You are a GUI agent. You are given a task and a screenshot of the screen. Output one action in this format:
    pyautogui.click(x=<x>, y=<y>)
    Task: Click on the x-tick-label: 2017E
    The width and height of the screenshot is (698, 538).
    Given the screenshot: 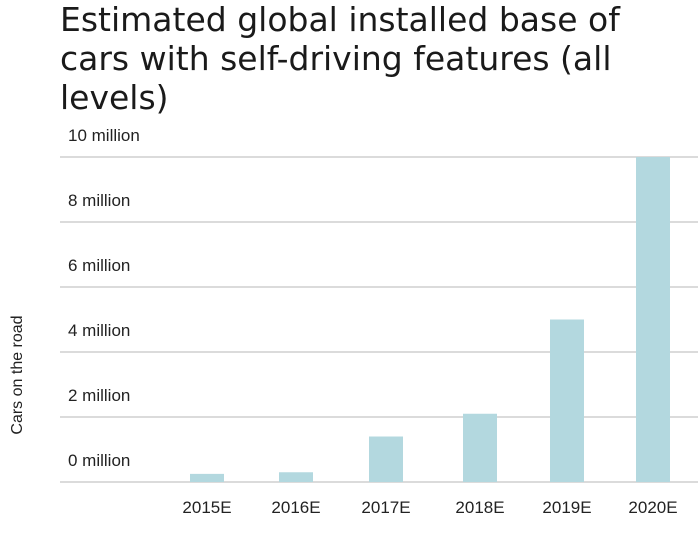 What is the action you would take?
    pyautogui.click(x=385, y=507)
    